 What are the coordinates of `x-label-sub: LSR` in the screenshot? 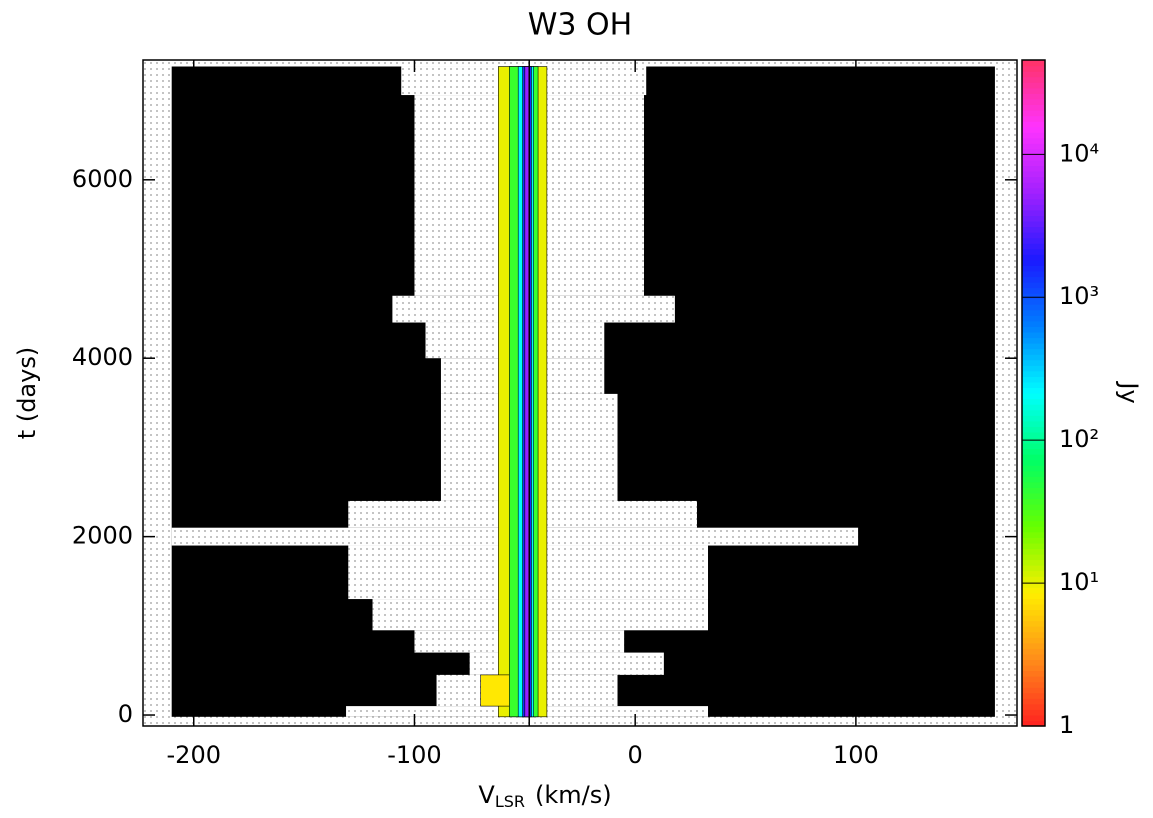 It's located at (510, 801).